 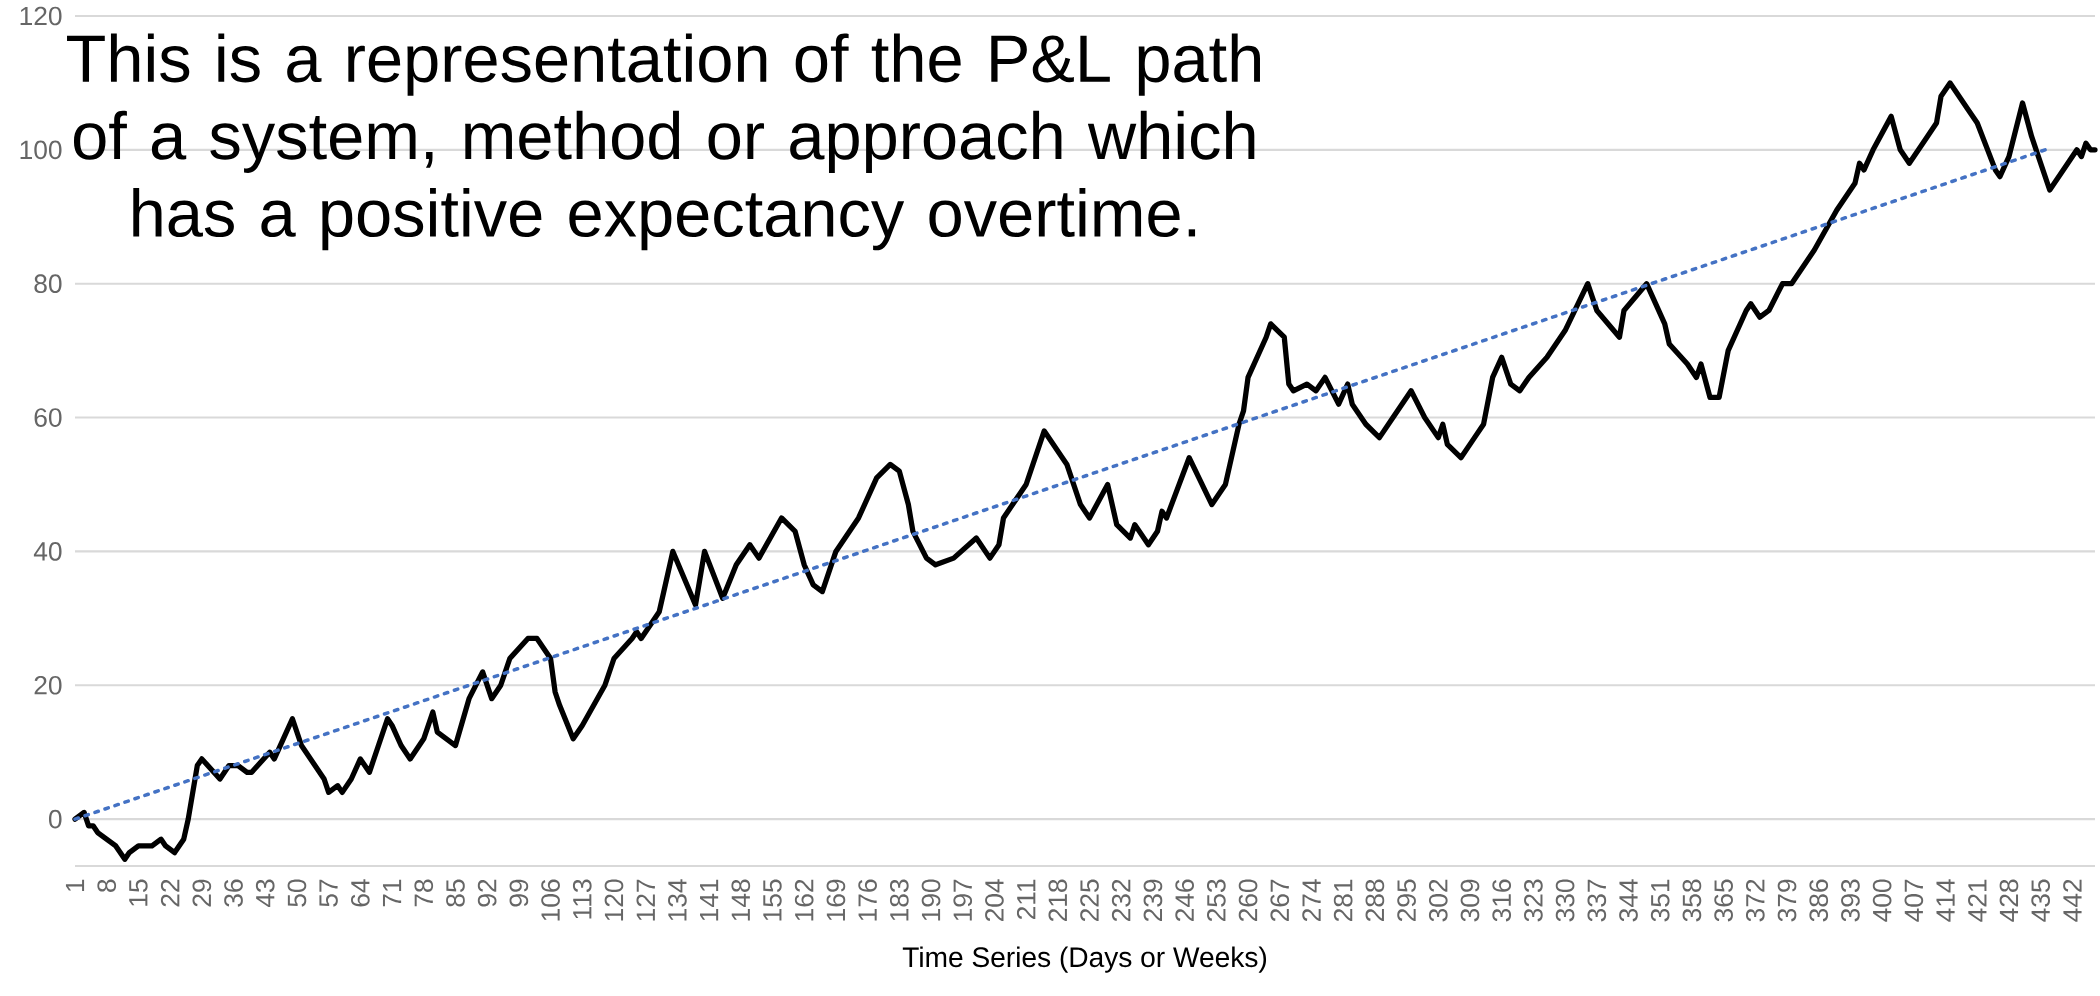 I want to click on x-tick-label: 64, so click(x=360, y=893).